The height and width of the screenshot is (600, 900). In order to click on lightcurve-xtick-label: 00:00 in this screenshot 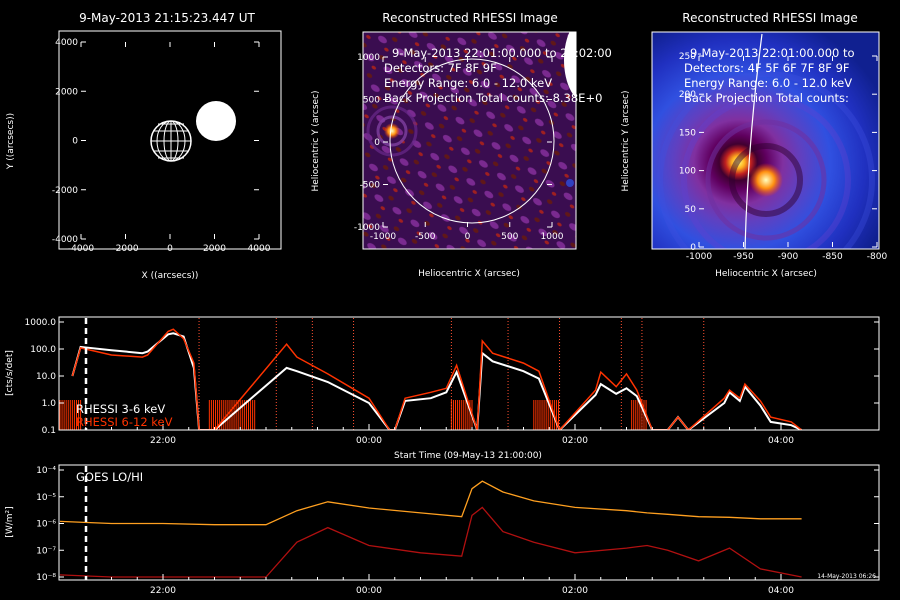, I will do `click(369, 441)`.